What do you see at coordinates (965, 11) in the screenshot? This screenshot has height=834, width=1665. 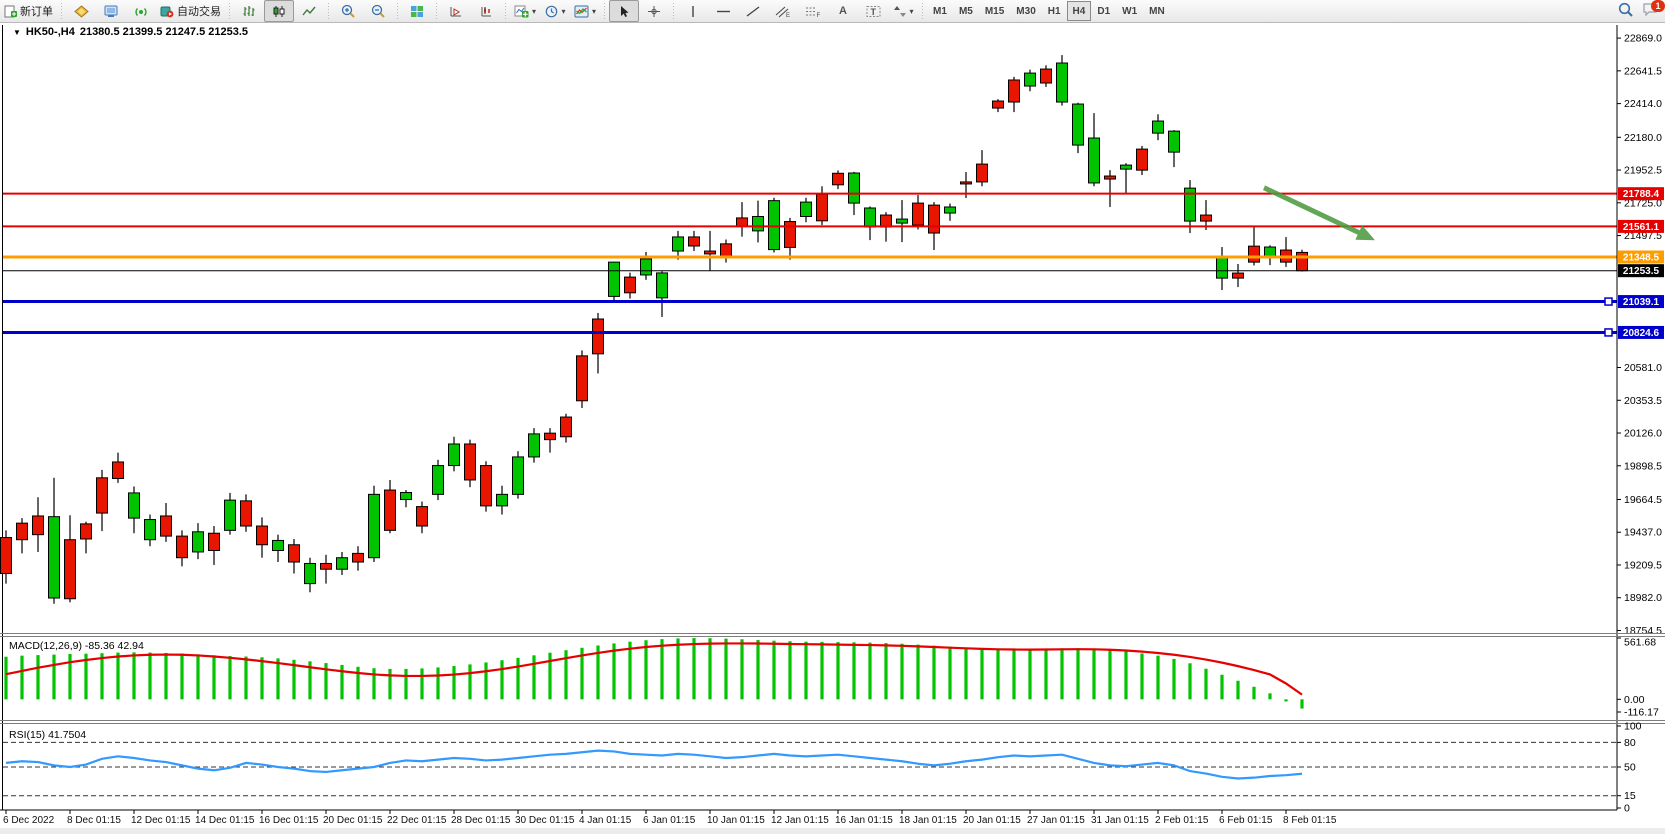 I see `timeframe-m5: M5` at bounding box center [965, 11].